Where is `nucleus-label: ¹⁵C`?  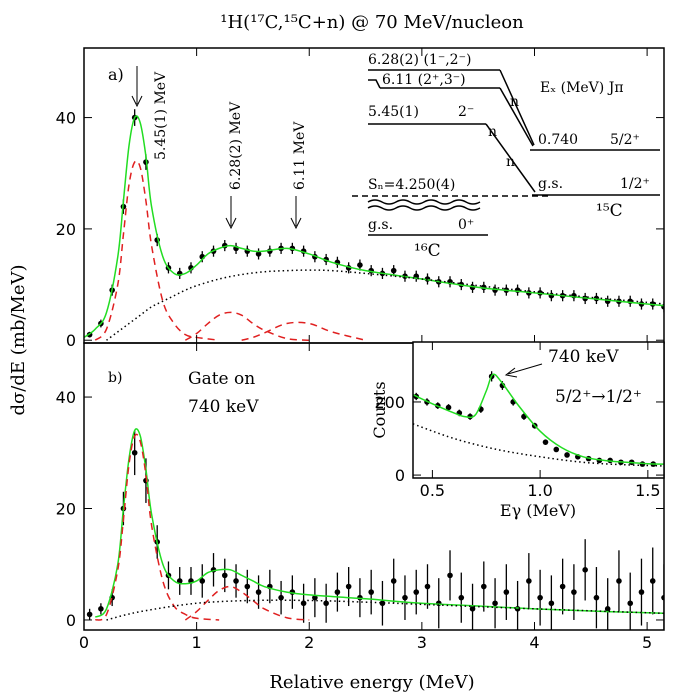 nucleus-label: ¹⁵C is located at coordinates (609, 211).